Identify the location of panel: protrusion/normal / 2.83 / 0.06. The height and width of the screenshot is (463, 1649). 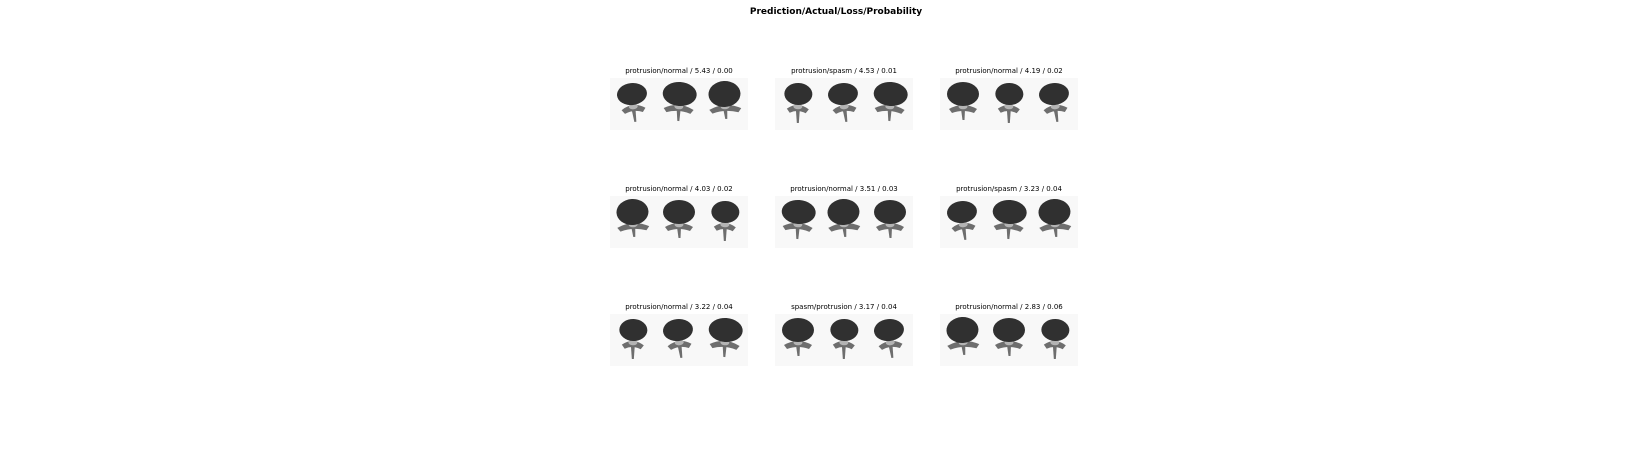
(1009, 334).